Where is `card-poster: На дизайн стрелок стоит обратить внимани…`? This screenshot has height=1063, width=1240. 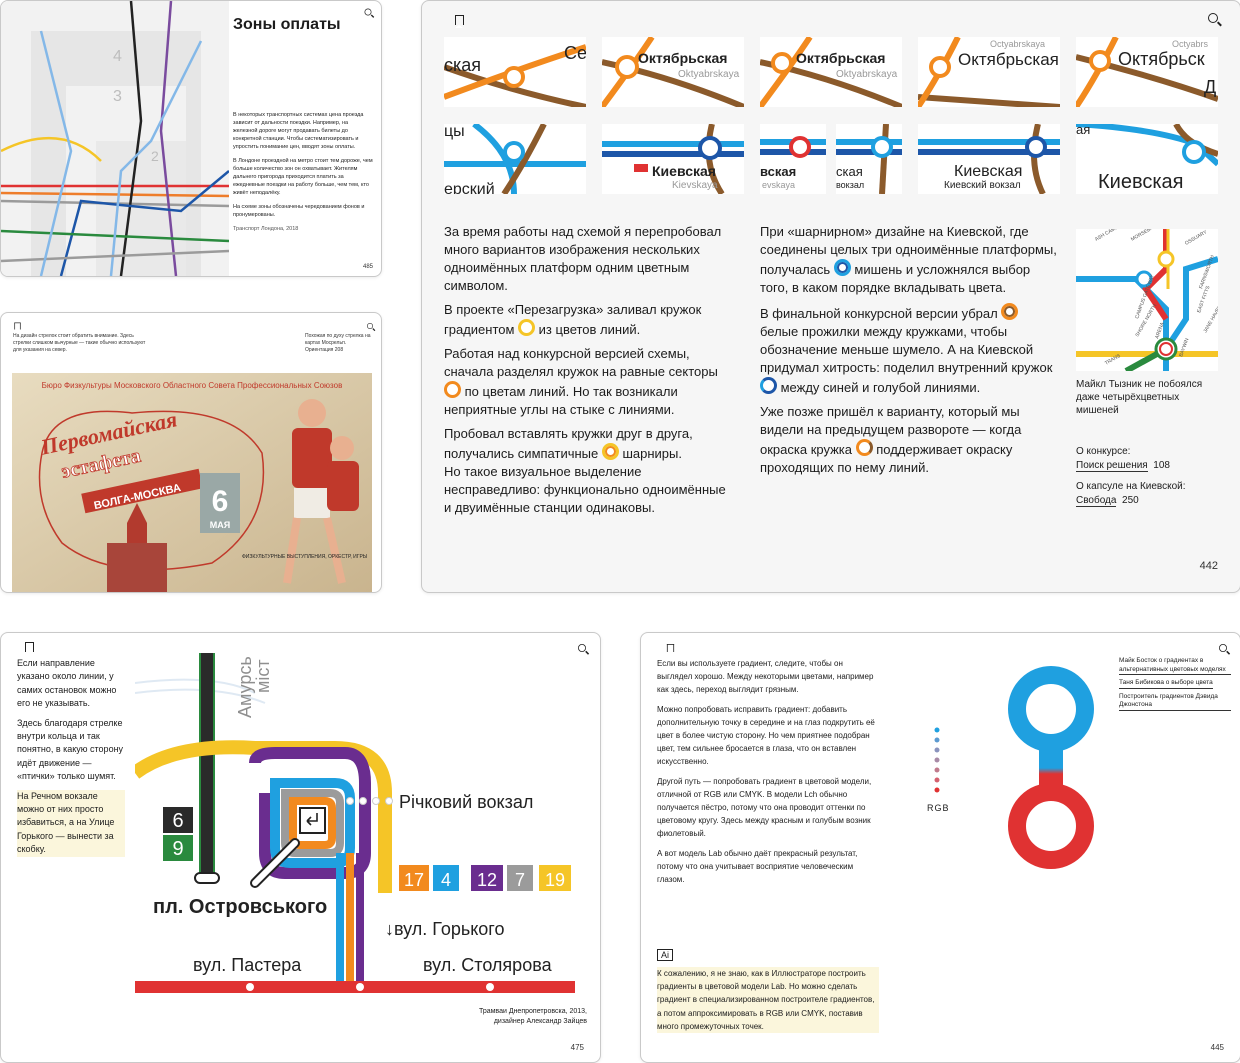 card-poster: На дизайн стрелок стоит обратить внимани… is located at coordinates (191, 452).